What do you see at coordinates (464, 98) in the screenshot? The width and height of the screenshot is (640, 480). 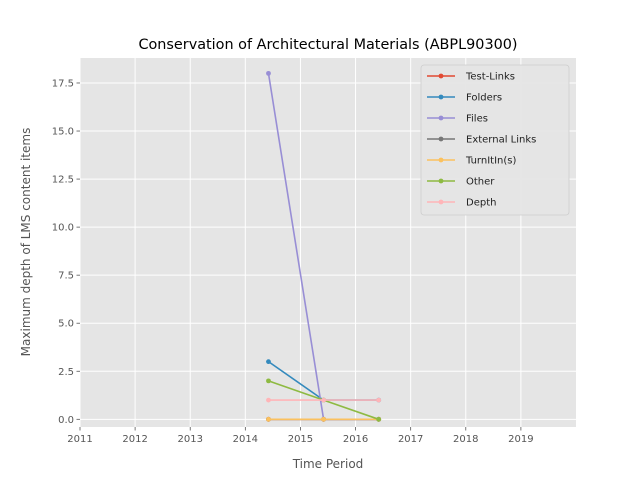 I see `legend-item: Folders` at bounding box center [464, 98].